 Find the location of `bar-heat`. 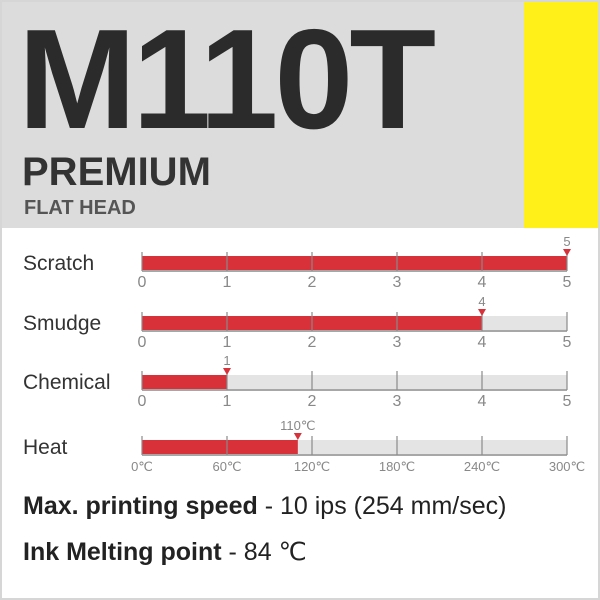

bar-heat is located at coordinates (220, 447).